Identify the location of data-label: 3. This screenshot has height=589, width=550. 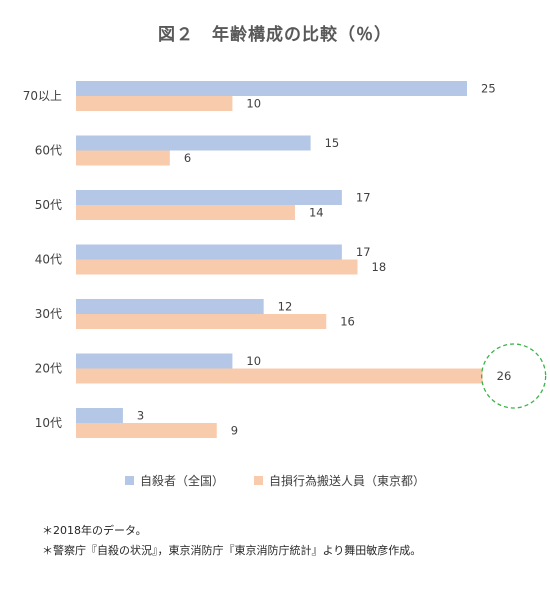
(140, 416).